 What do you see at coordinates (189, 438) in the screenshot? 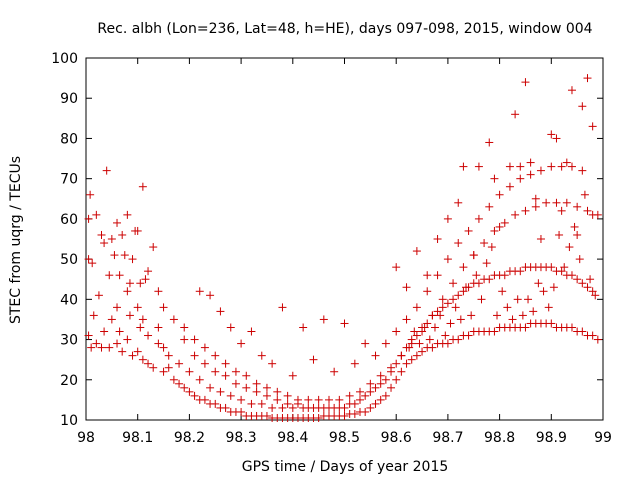
I see `x-tick-label: 98.2` at bounding box center [189, 438].